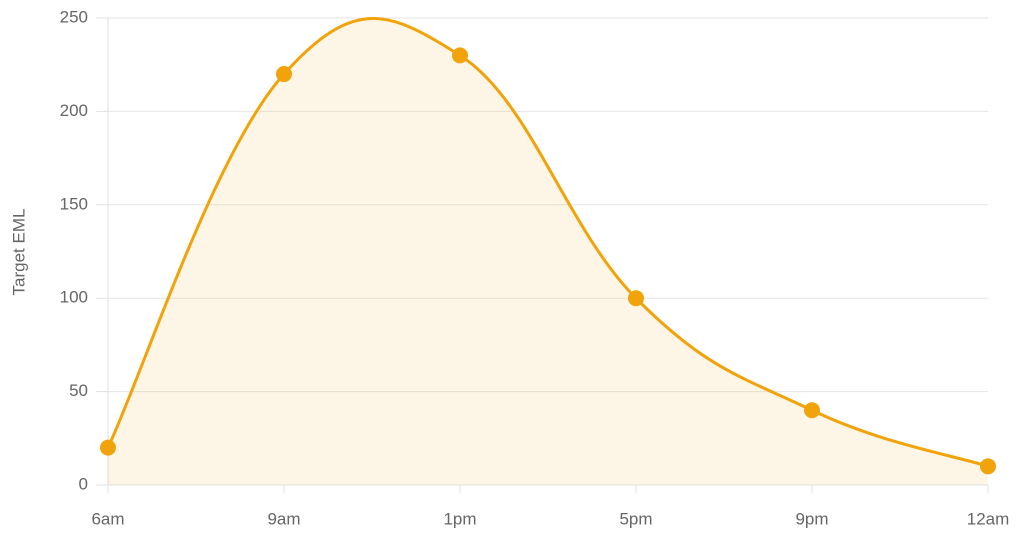 This screenshot has height=540, width=1024. Describe the element at coordinates (83, 483) in the screenshot. I see `y-tick-label: 0` at that location.